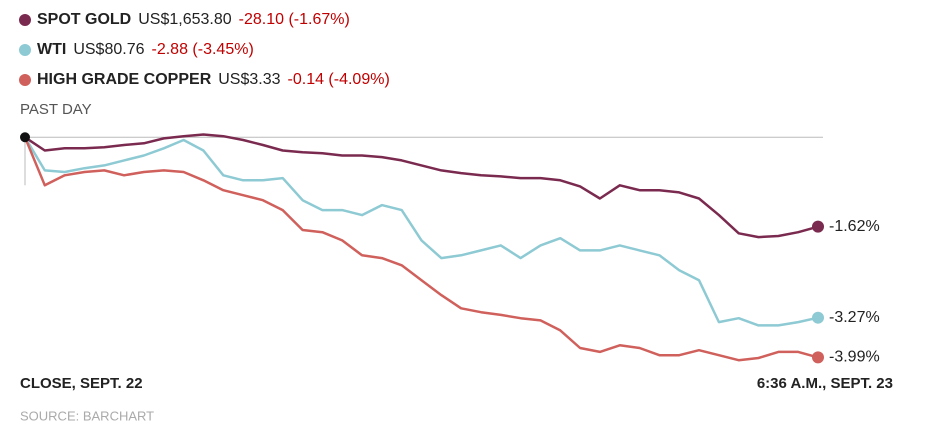  What do you see at coordinates (854, 226) in the screenshot?
I see `value-label: -1.62%` at bounding box center [854, 226].